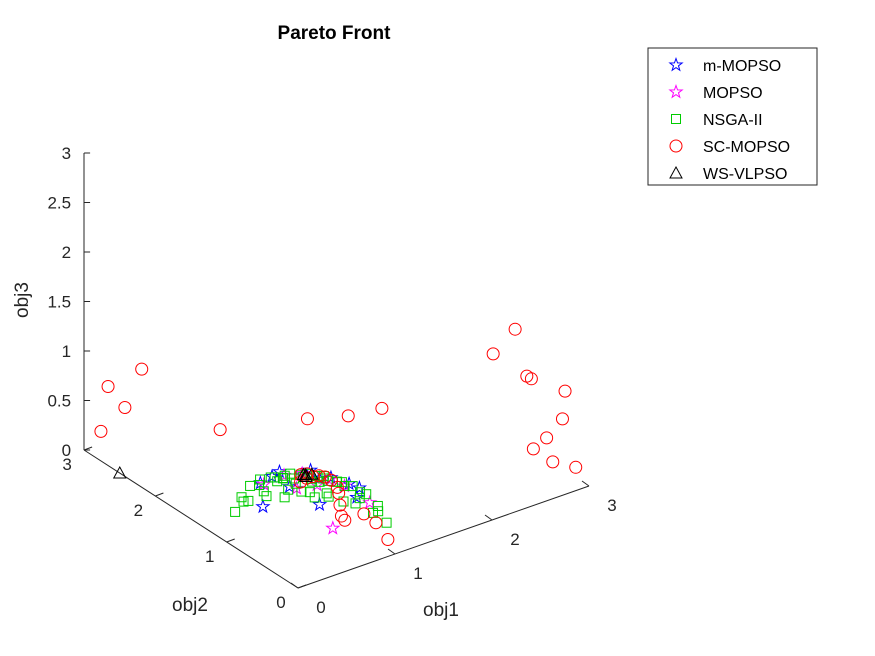  Describe the element at coordinates (138, 510) in the screenshot. I see `y-tick-label: 2` at that location.